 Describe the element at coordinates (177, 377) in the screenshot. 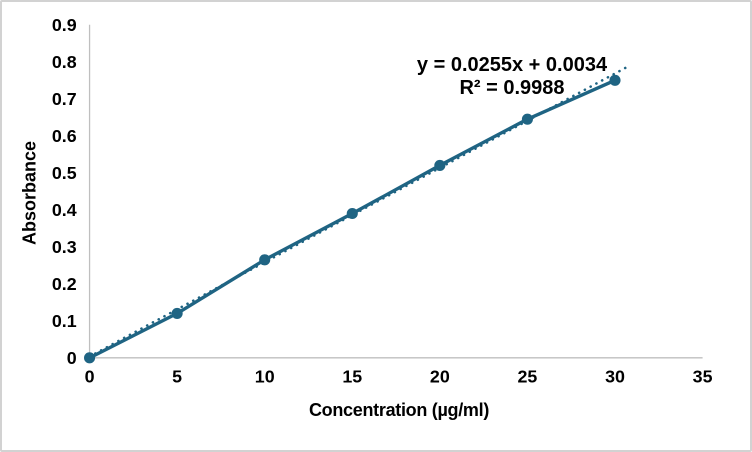

I see `x-tick-label: 5` at that location.